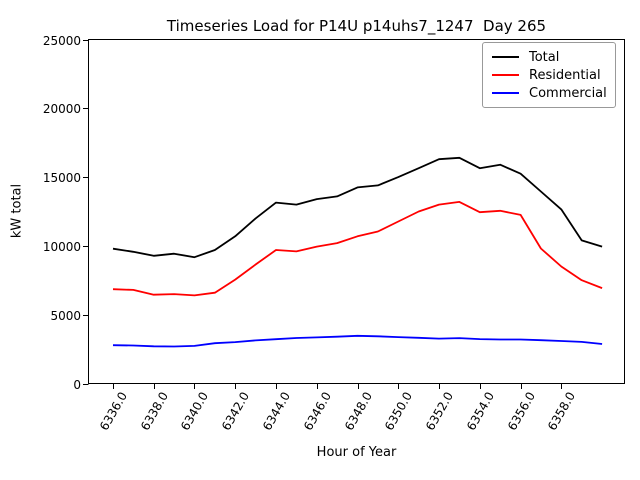  What do you see at coordinates (77, 385) in the screenshot?
I see `y-tick-label: 0` at bounding box center [77, 385].